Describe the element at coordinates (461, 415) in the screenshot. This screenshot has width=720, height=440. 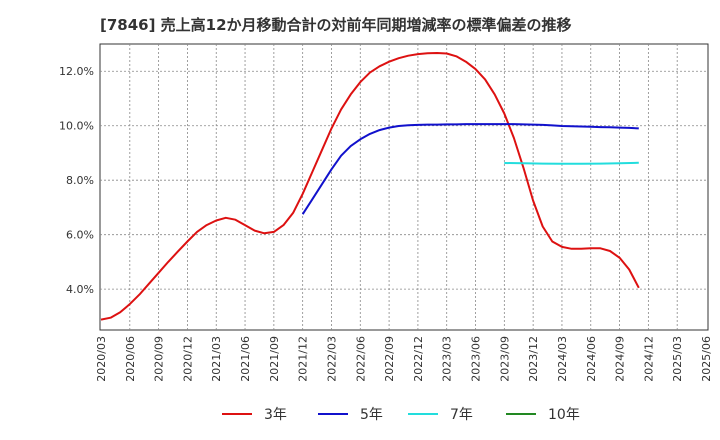
I see `legend-label: 7年` at that location.